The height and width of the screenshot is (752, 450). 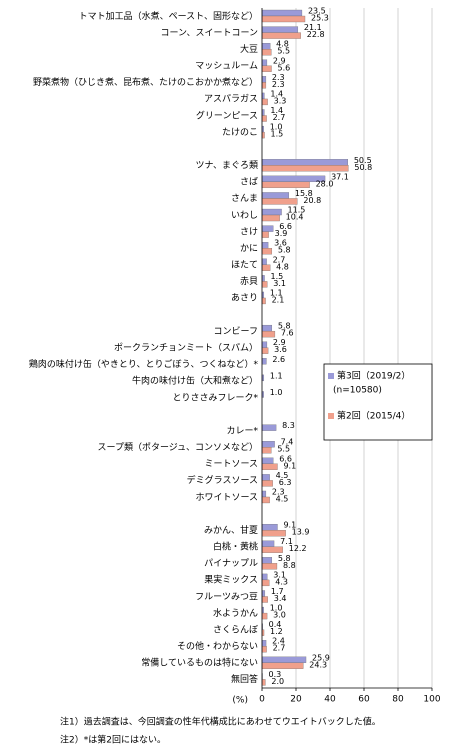 What do you see at coordinates (235, 547) in the screenshot?
I see `category-label: 白桃・黄桃` at bounding box center [235, 547].